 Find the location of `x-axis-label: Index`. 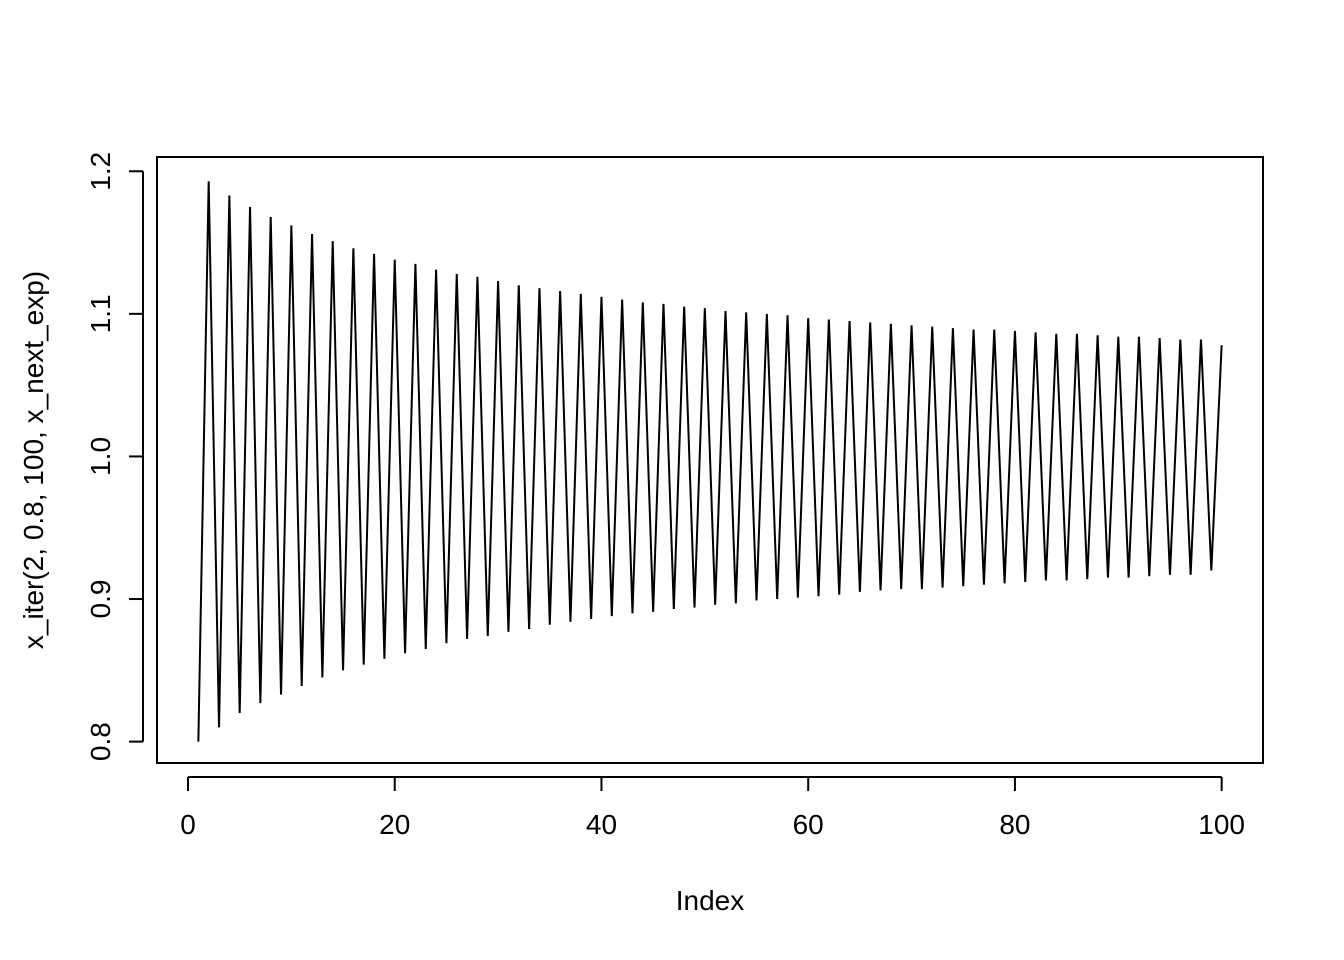

x-axis-label: Index is located at coordinates (710, 900).